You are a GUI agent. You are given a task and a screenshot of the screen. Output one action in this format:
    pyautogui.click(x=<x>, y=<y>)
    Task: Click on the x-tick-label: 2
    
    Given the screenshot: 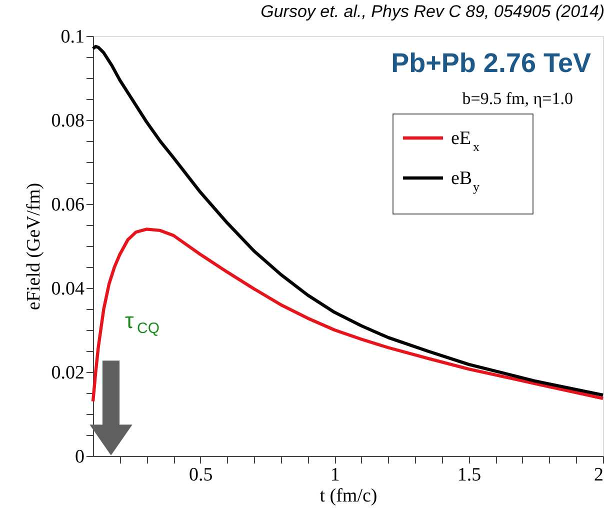 What is the action you would take?
    pyautogui.click(x=599, y=475)
    